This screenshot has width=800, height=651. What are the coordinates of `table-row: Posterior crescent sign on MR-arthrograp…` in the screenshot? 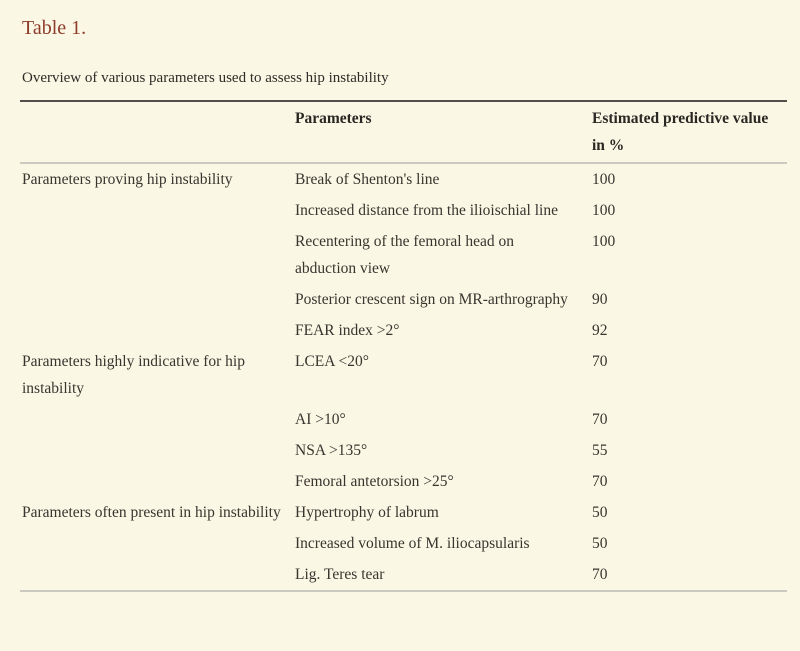 It's located at (403, 299).